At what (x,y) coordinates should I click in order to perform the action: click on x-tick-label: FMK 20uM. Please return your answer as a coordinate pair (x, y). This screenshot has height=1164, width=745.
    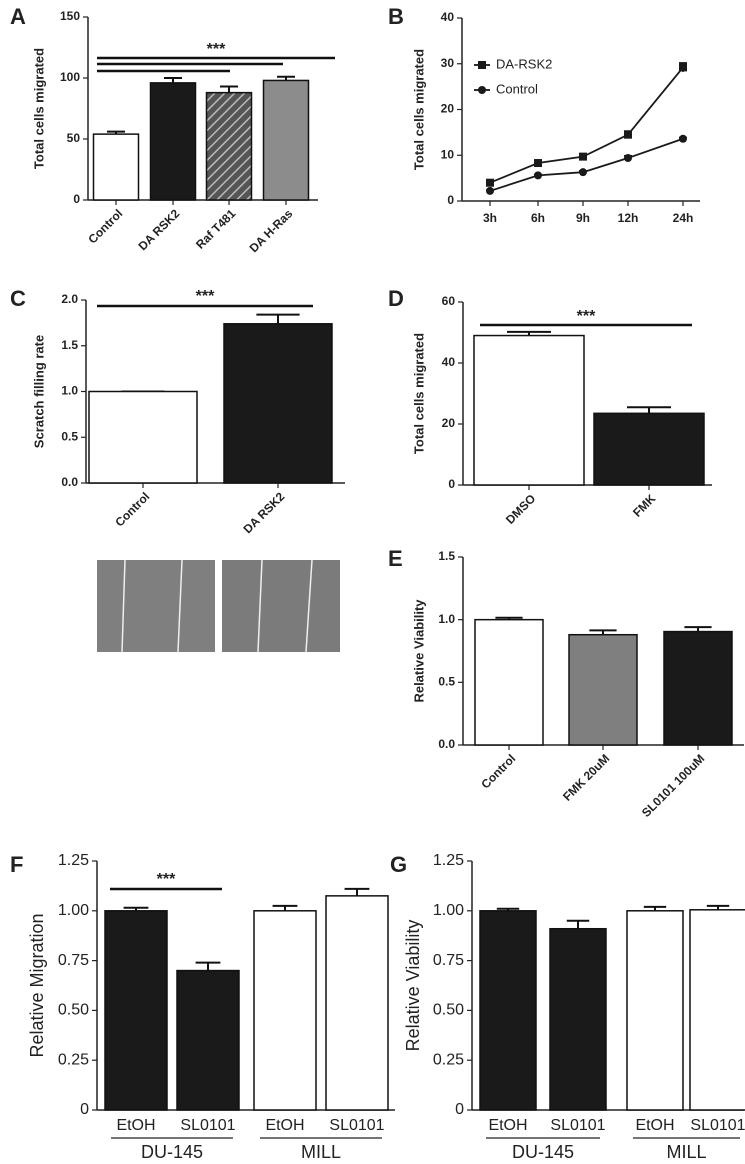
    Looking at the image, I should click on (586, 777).